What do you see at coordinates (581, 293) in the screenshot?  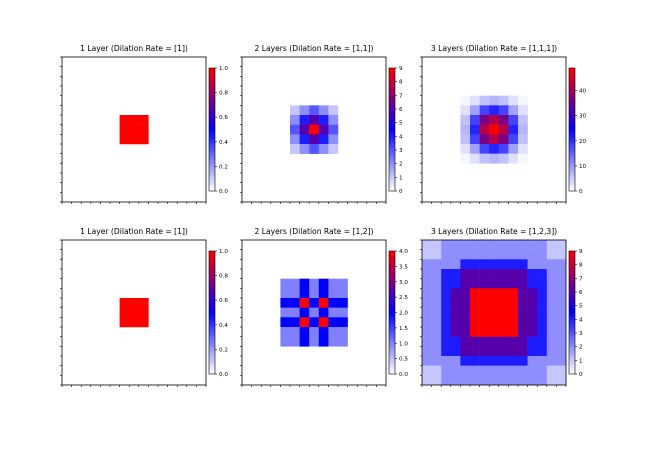 I see `colorbar-tick-label: 6` at bounding box center [581, 293].